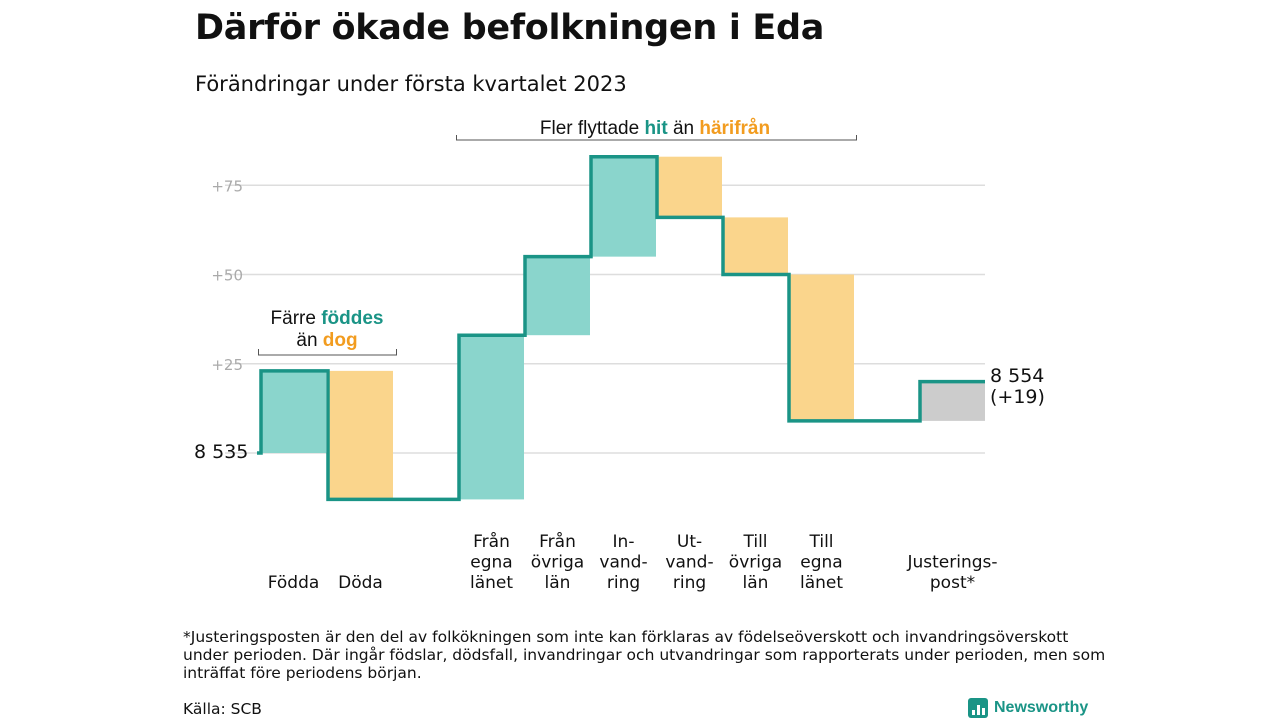  Describe the element at coordinates (1041, 707) in the screenshot. I see `brand-name: Newsworthy` at that location.